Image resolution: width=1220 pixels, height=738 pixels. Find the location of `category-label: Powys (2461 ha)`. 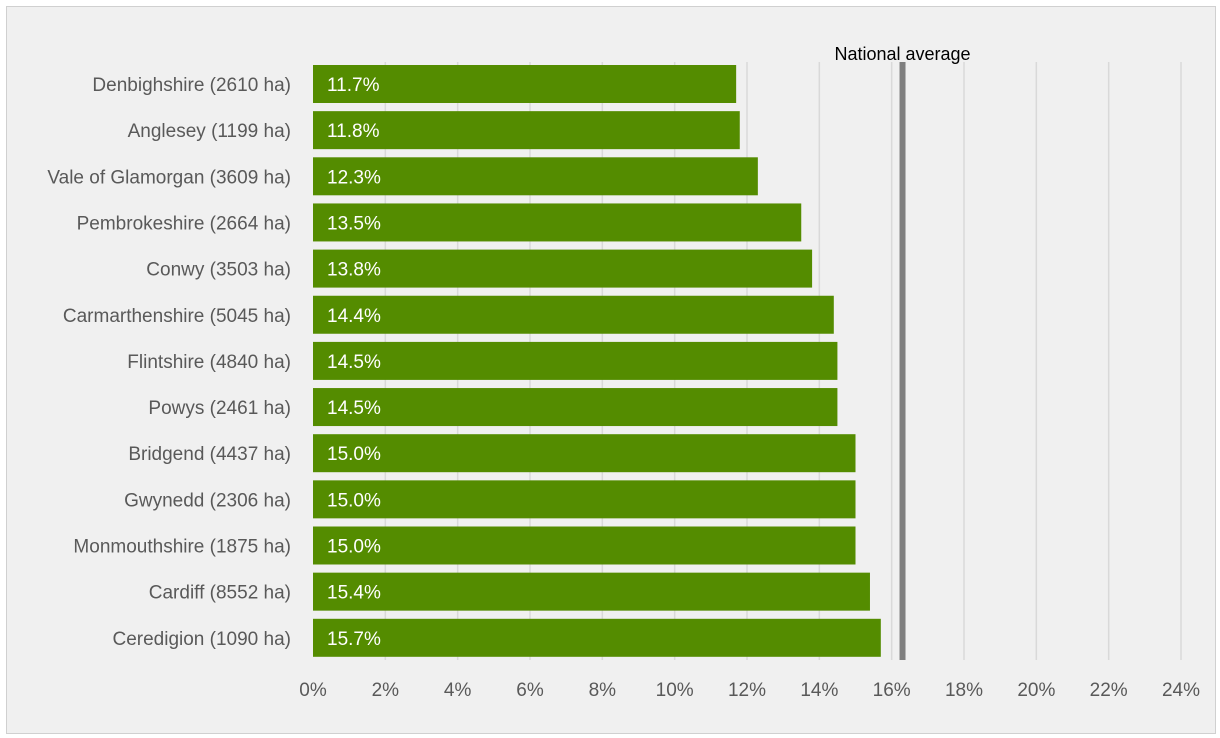

category-label: Powys (2461 ha) is located at coordinates (219, 408).